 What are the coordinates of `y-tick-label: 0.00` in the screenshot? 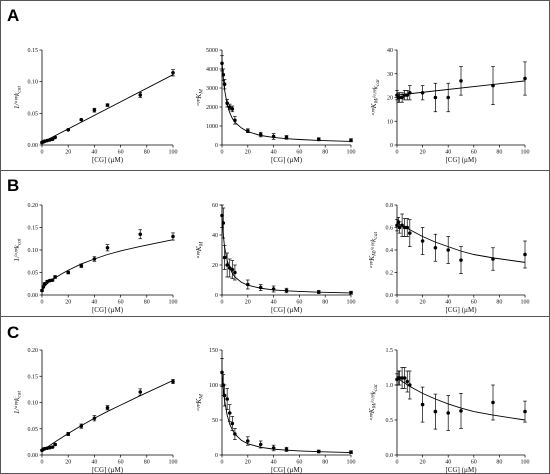 It's located at (33, 146).